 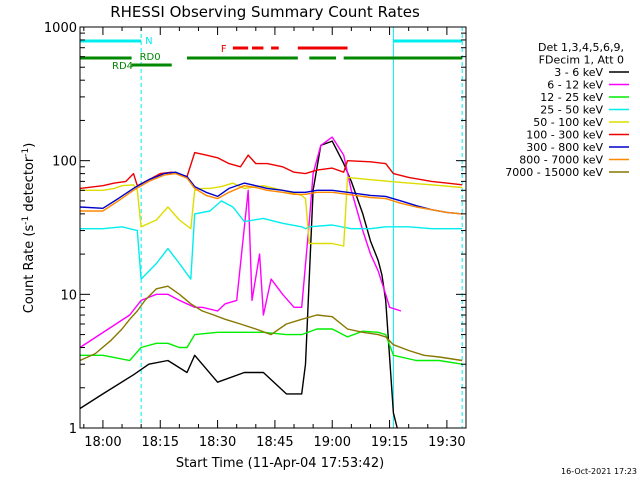 I want to click on y-axis-label: Count Rate (s-1 detector-1), so click(x=29, y=228).